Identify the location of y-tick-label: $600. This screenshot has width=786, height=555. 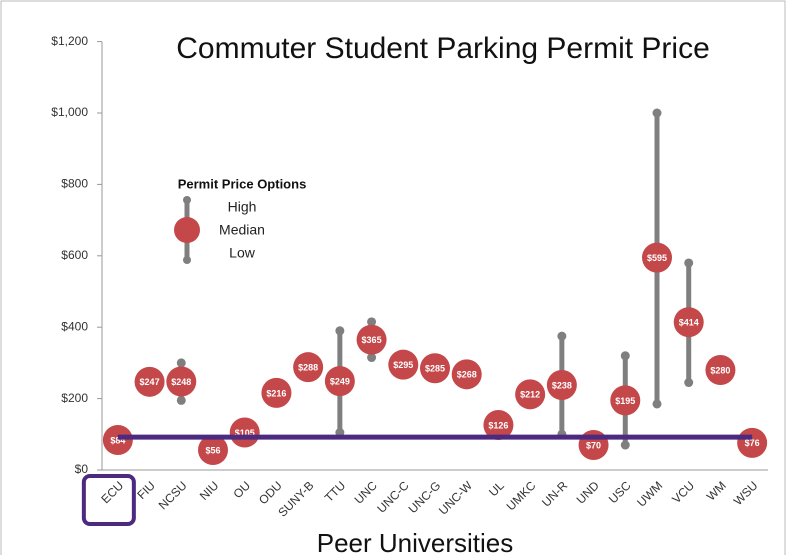
(74, 255).